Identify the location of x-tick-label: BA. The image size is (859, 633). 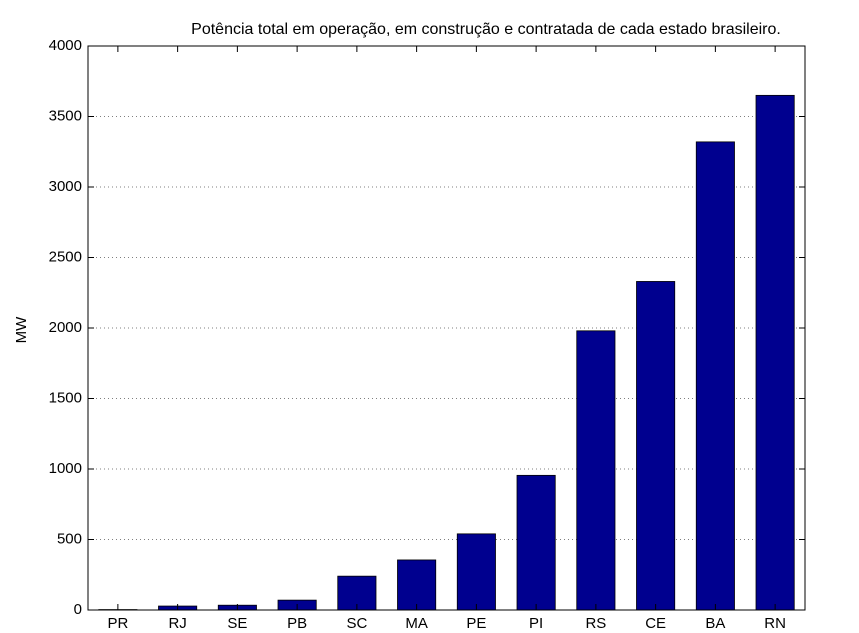
(715, 623).